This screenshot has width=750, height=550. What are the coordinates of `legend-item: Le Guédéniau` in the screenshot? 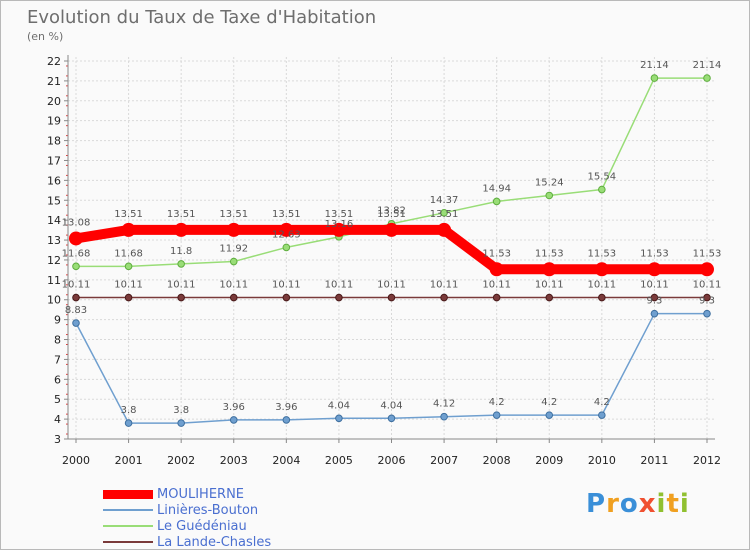 It's located at (187, 526).